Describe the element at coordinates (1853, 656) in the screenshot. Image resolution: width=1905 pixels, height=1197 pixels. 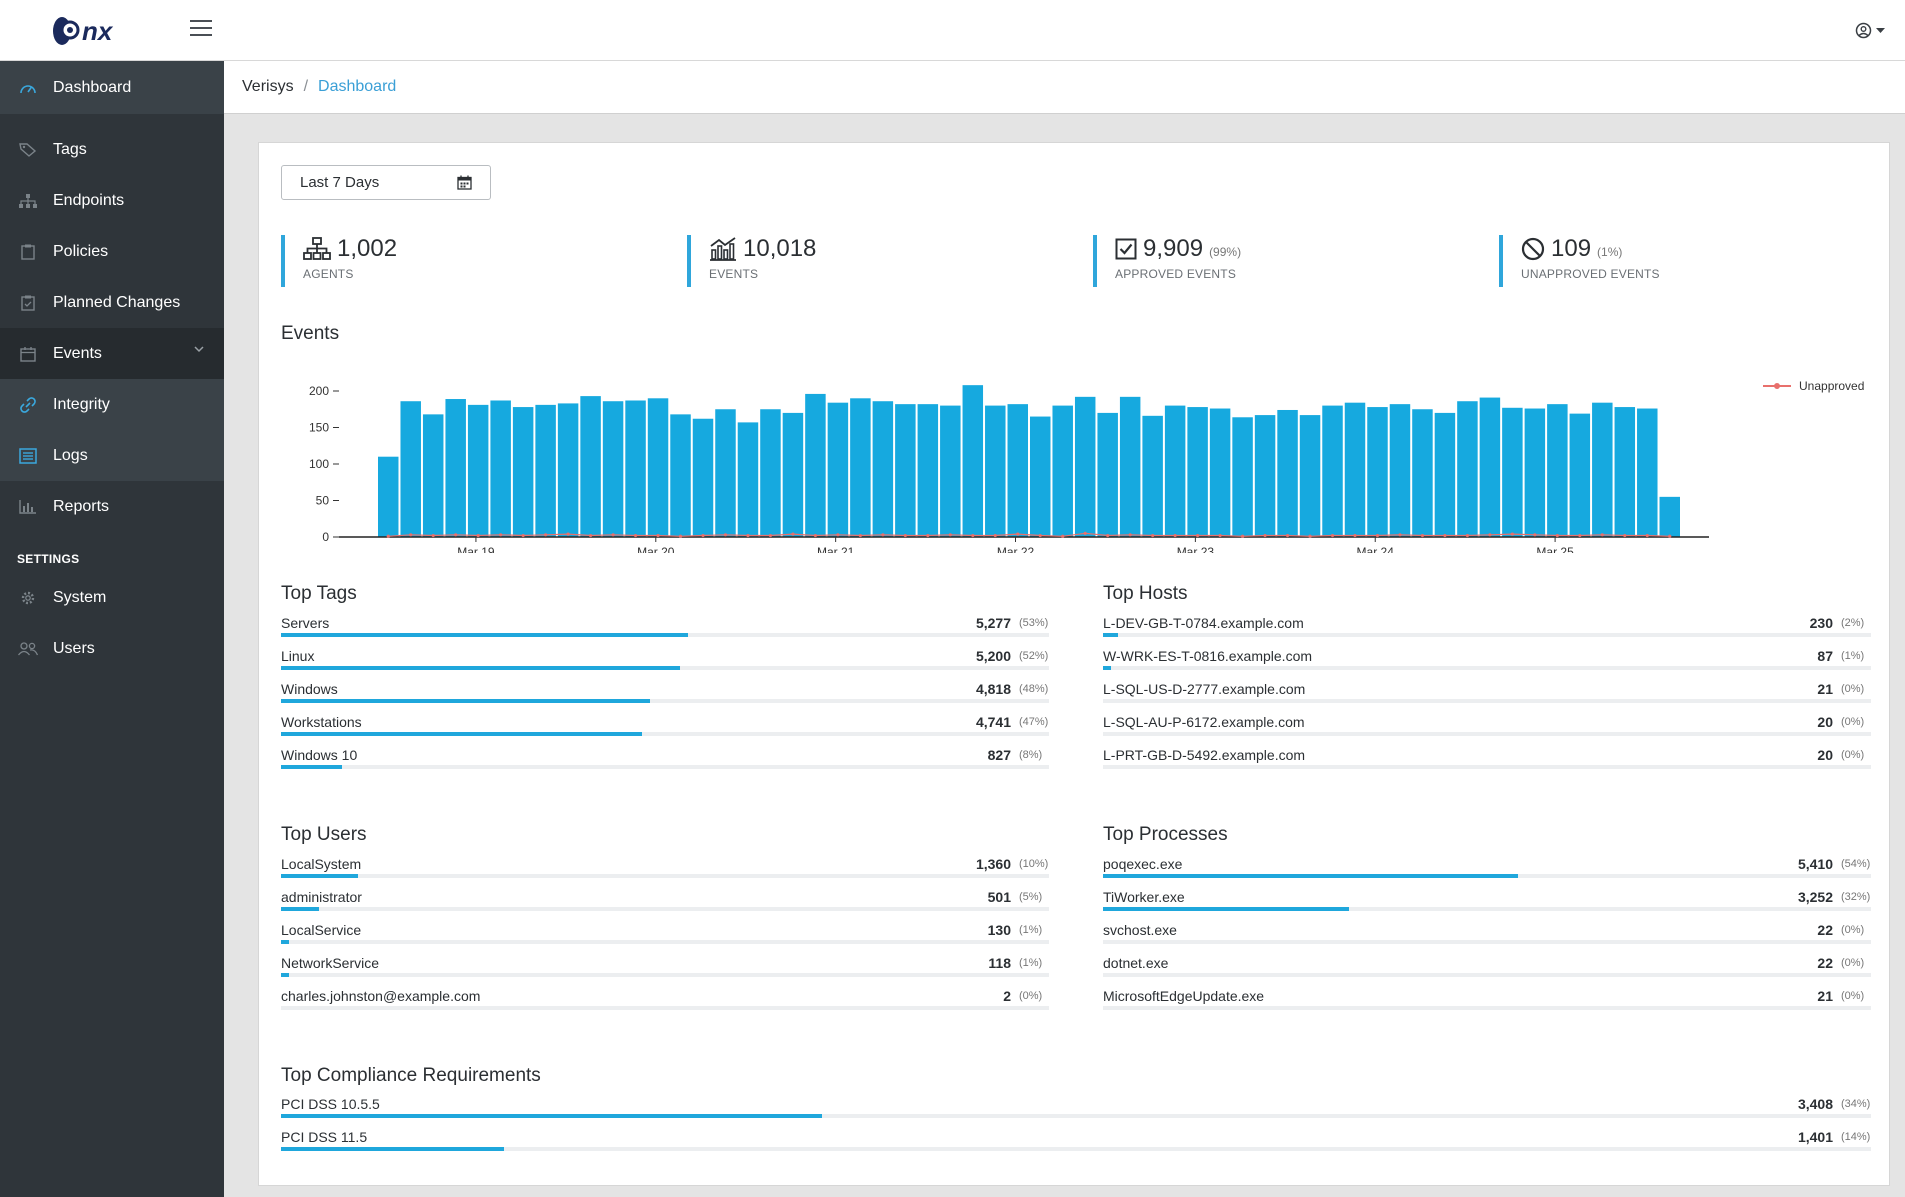
I see `list-item-percent: (1%)` at that location.